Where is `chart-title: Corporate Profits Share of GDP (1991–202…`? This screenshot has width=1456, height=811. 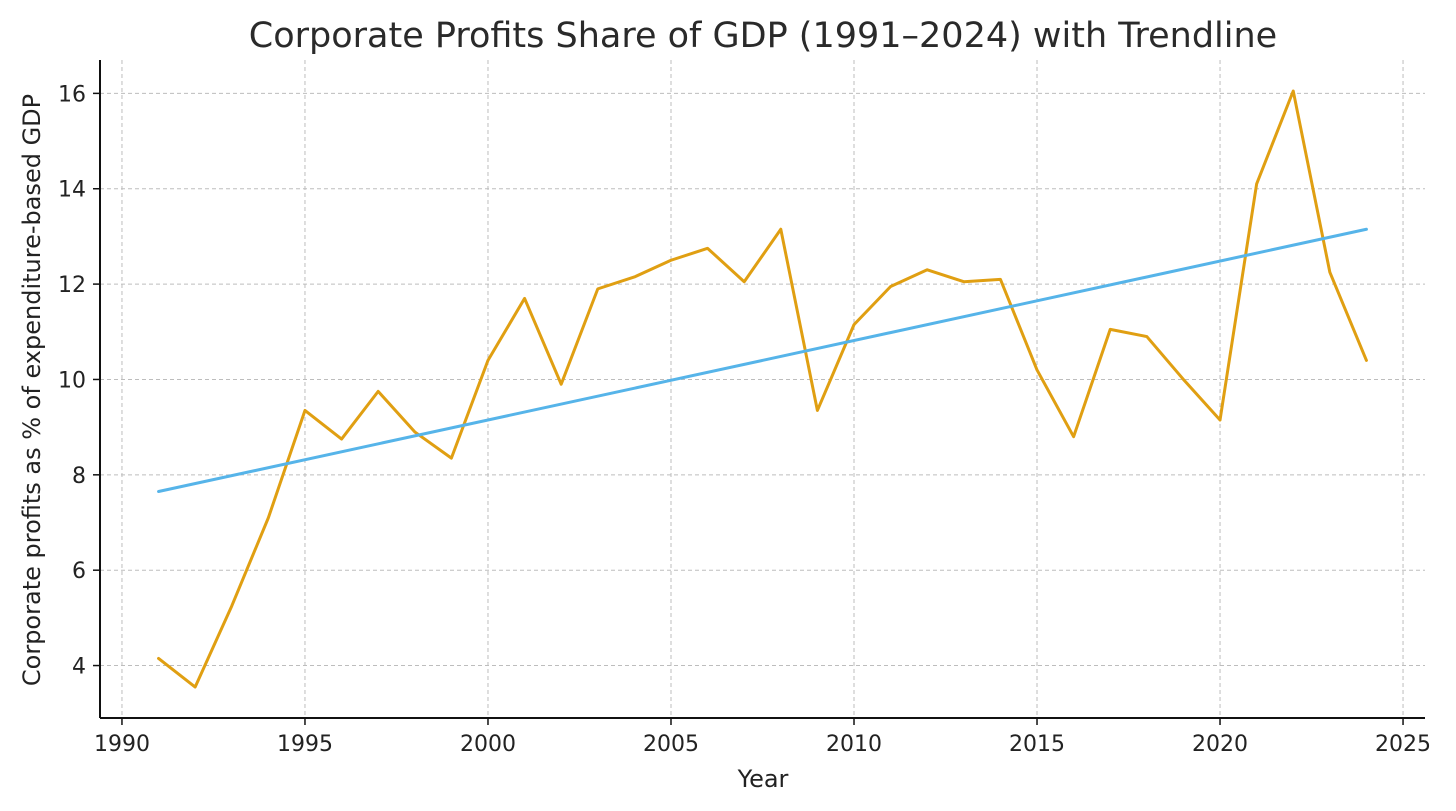
chart-title: Corporate Profits Share of GDP (1991–202… is located at coordinates (763, 36).